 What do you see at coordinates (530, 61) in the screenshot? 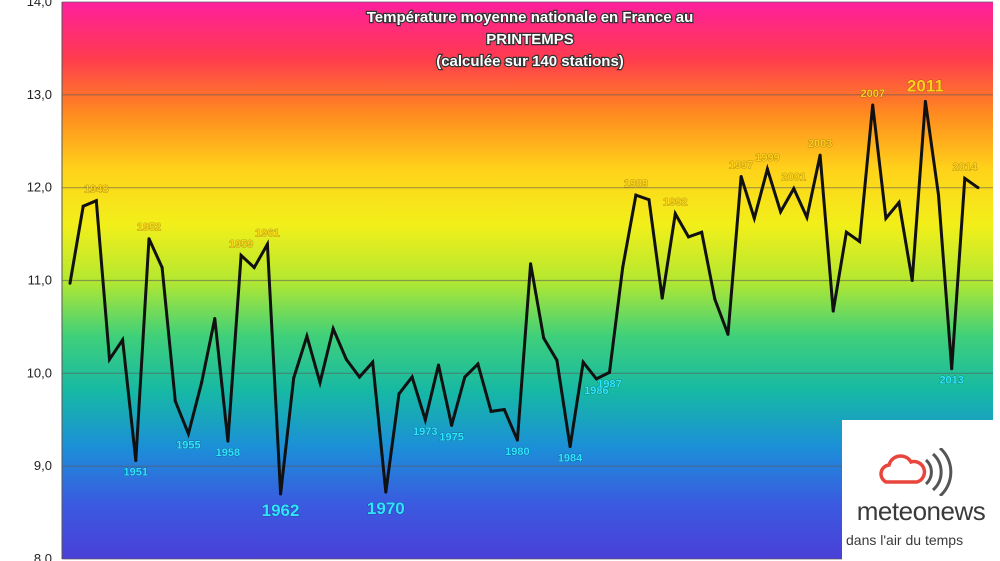
I see `chart-title-line: (calculée sur 140 stations)` at bounding box center [530, 61].